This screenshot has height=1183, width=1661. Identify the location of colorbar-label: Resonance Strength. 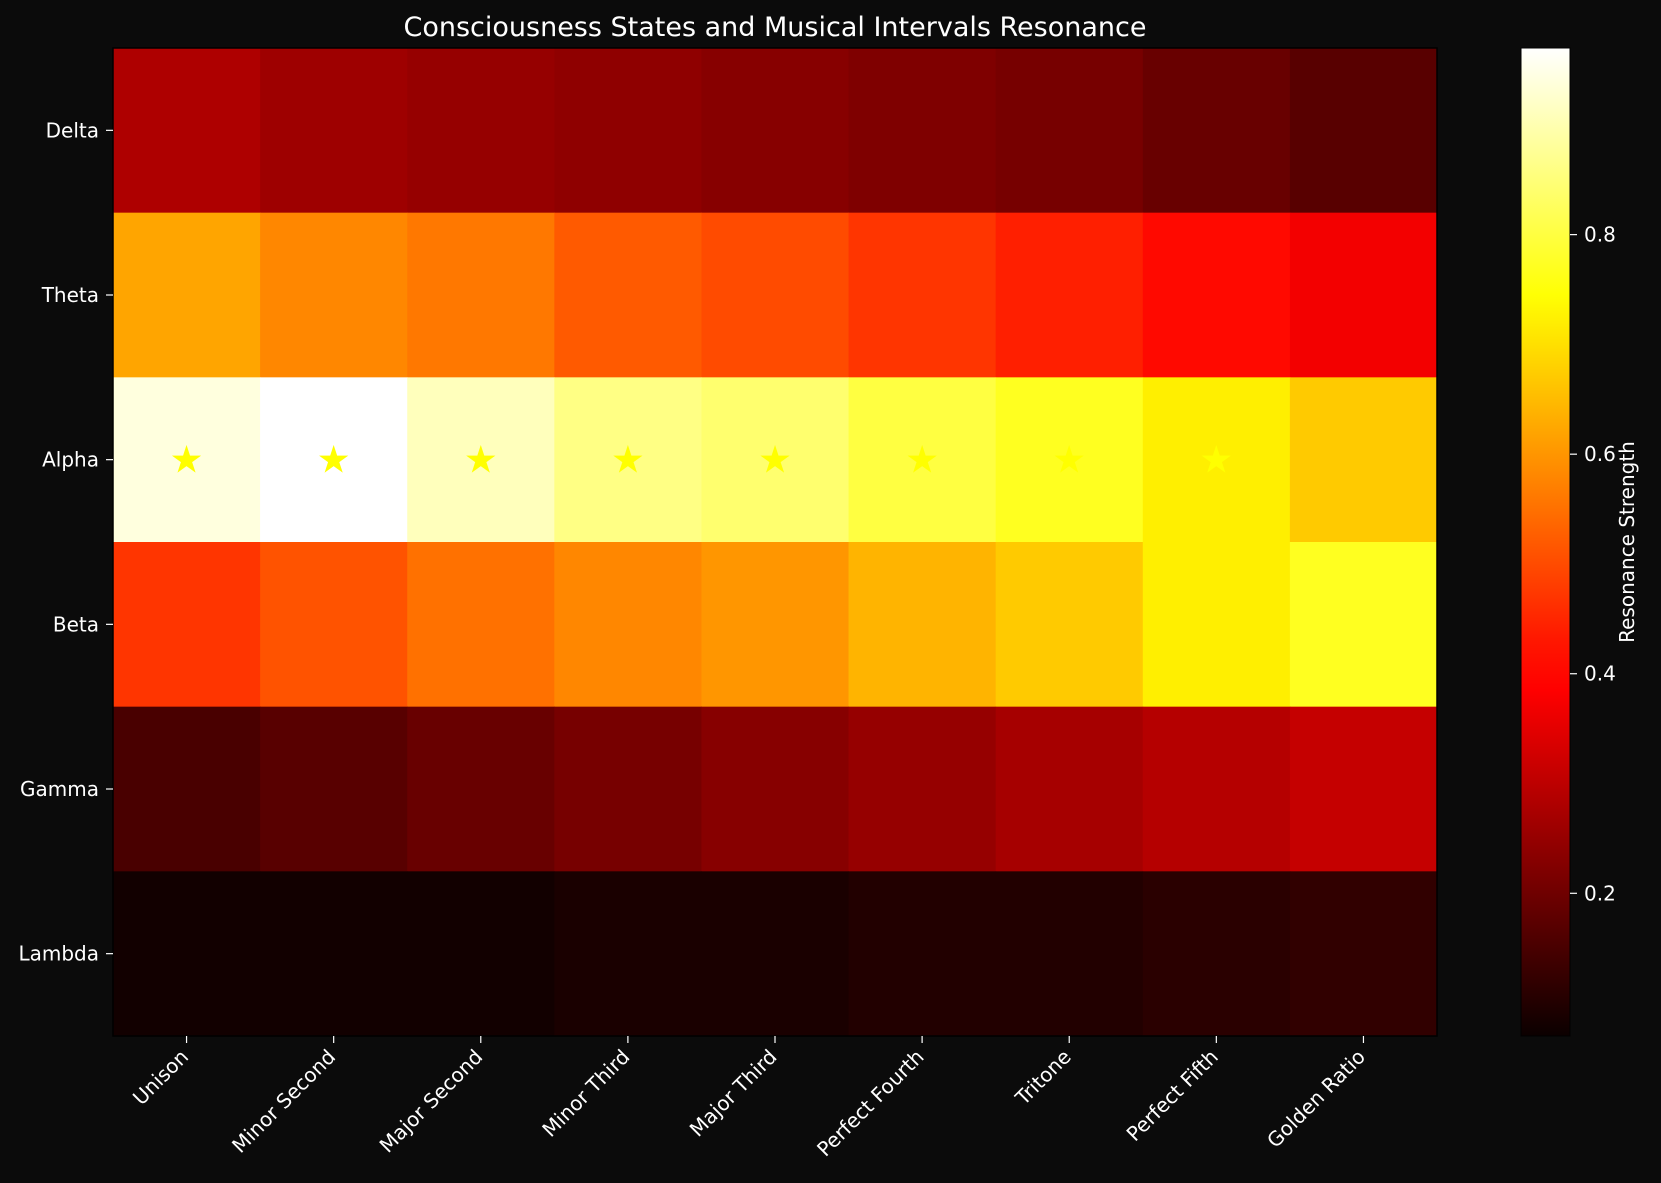
(1627, 542).